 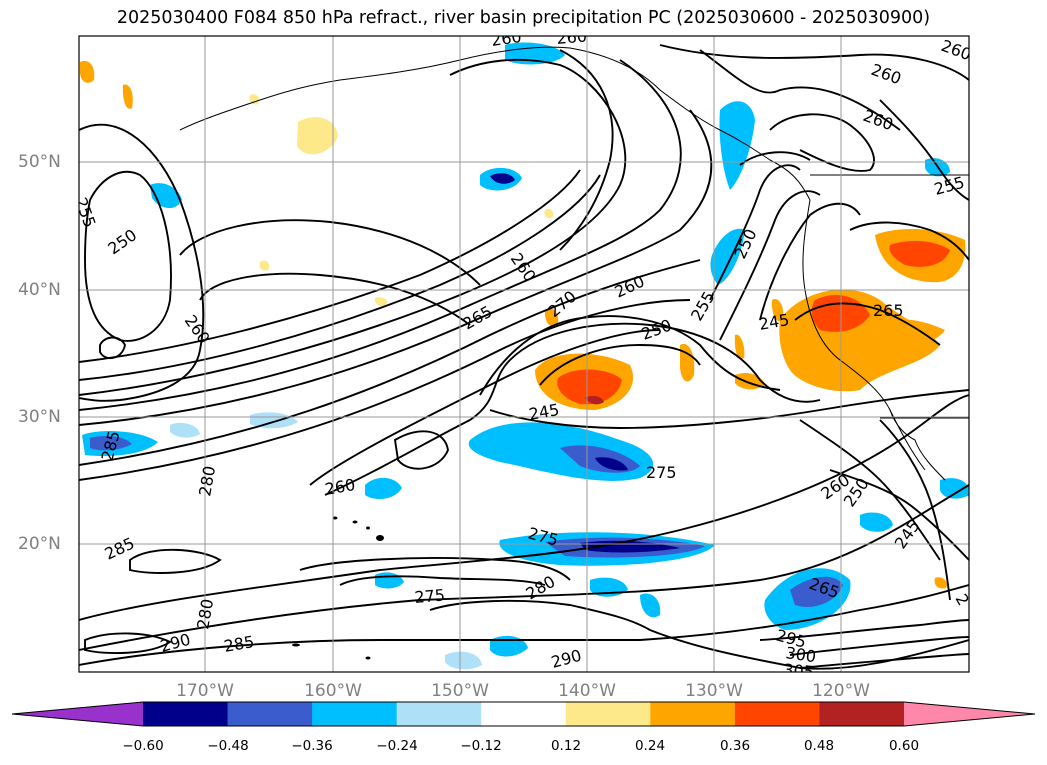 What do you see at coordinates (919, 253) in the screenshot?
I see `shade-red-interior` at bounding box center [919, 253].